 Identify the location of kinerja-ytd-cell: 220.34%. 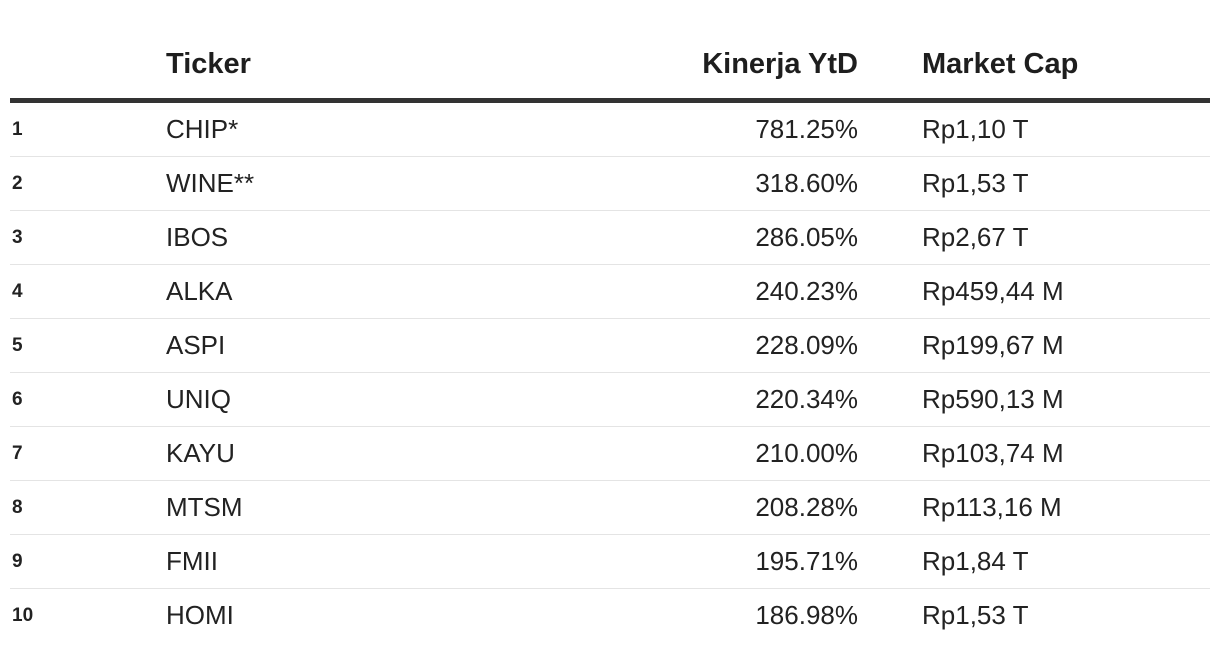
(712, 399).